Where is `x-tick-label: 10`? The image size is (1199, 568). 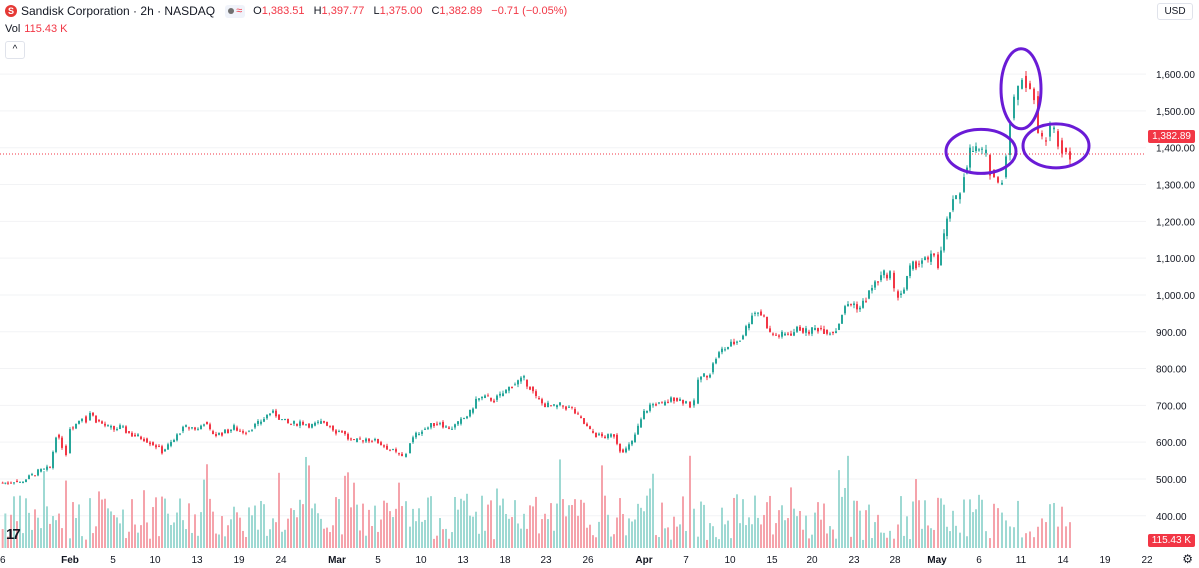
x-tick-label: 10 is located at coordinates (730, 560).